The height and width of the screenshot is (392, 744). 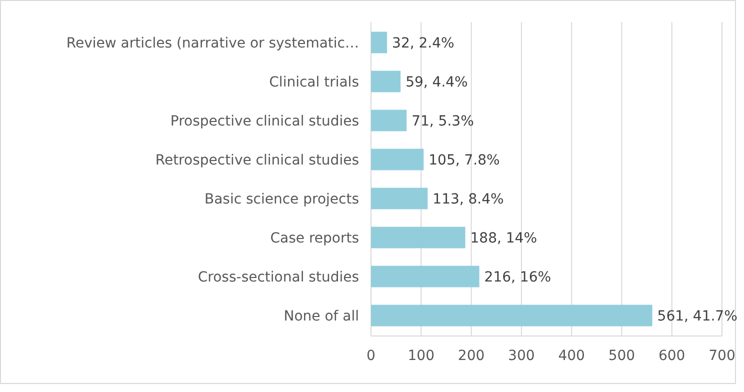 I want to click on data-label: 32, 2.4%, so click(x=423, y=43).